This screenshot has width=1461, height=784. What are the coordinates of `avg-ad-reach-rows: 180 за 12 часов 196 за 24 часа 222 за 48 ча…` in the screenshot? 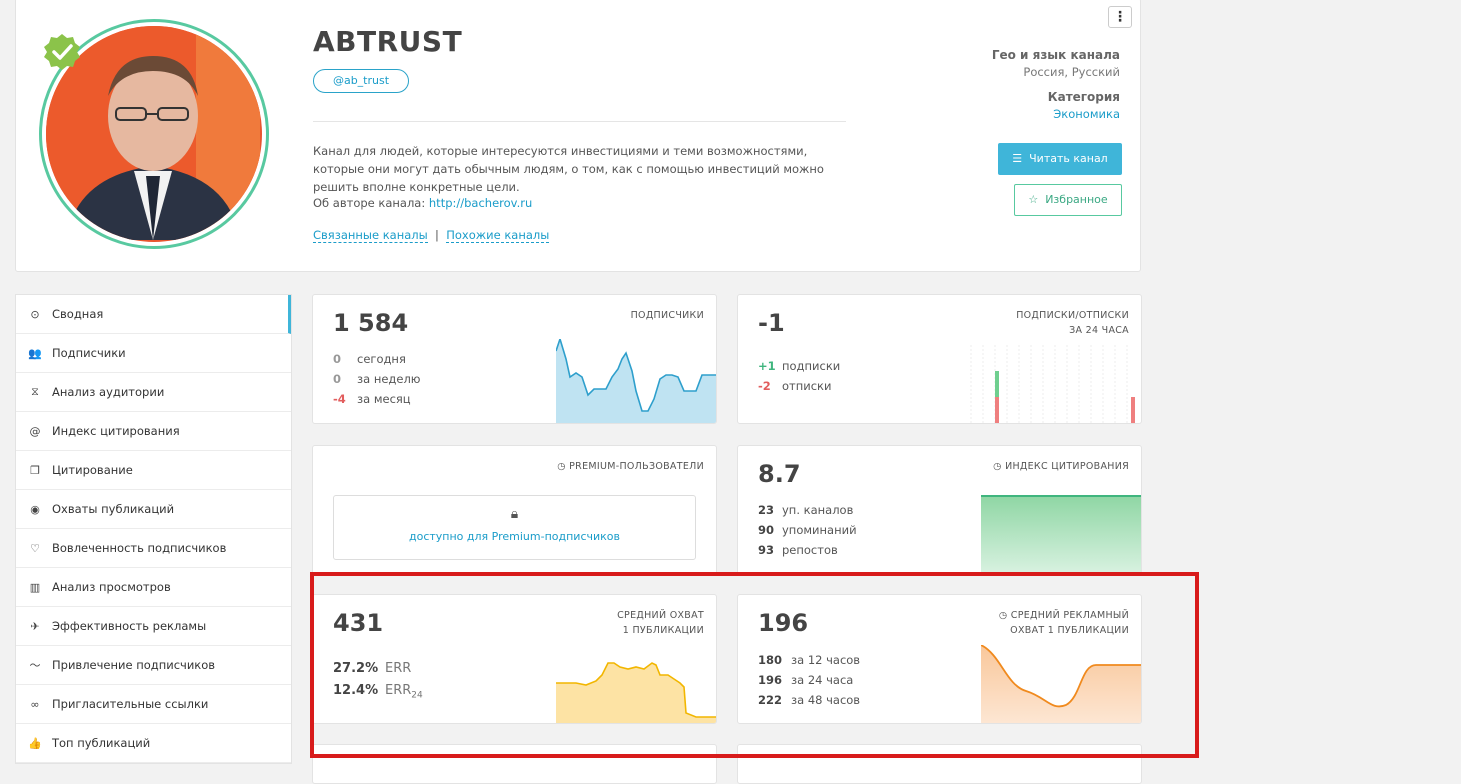 It's located at (809, 680).